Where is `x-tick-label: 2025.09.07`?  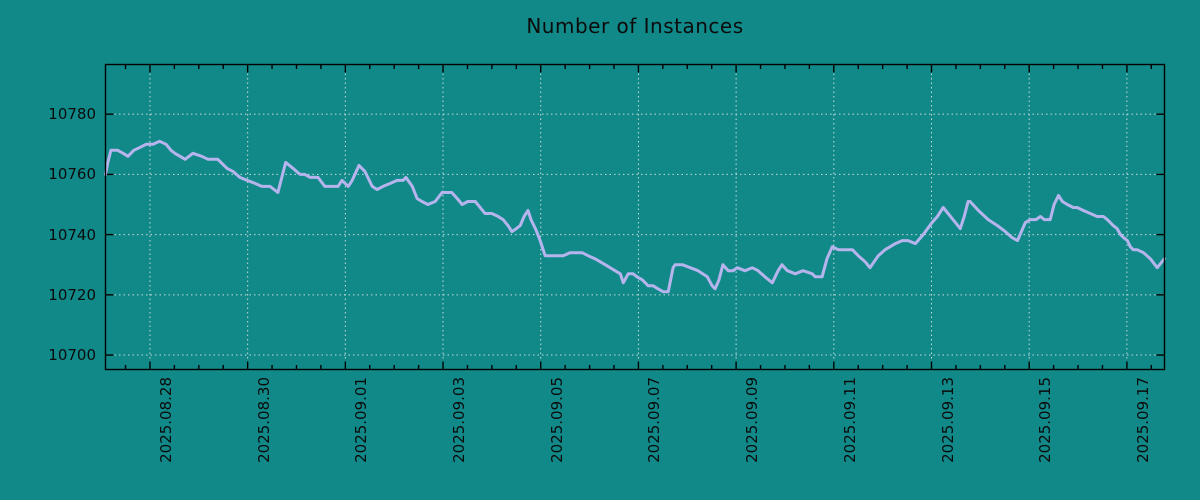
x-tick-label: 2025.09.07 is located at coordinates (654, 420).